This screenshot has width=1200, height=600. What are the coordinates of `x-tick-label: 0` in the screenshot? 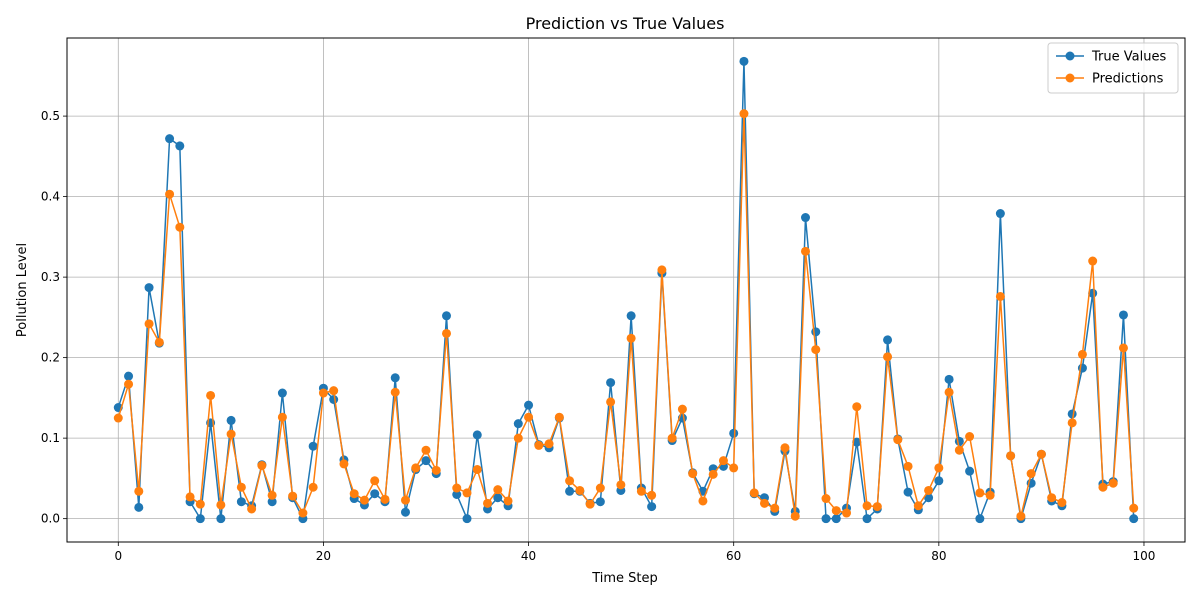 It's located at (118, 556).